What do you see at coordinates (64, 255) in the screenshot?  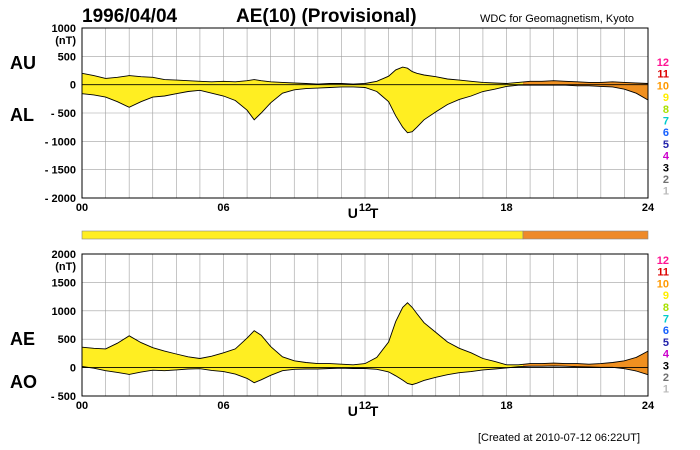 I see `y-tick-label: 2000` at bounding box center [64, 255].